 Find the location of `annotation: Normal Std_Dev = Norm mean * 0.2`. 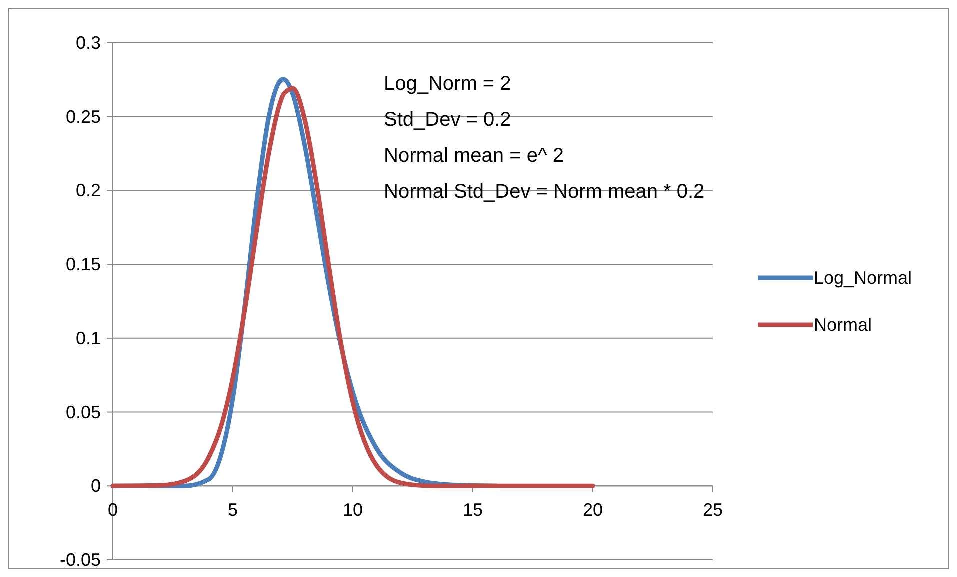

annotation: Normal Std_Dev = Norm mean * 0.2 is located at coordinates (544, 192).